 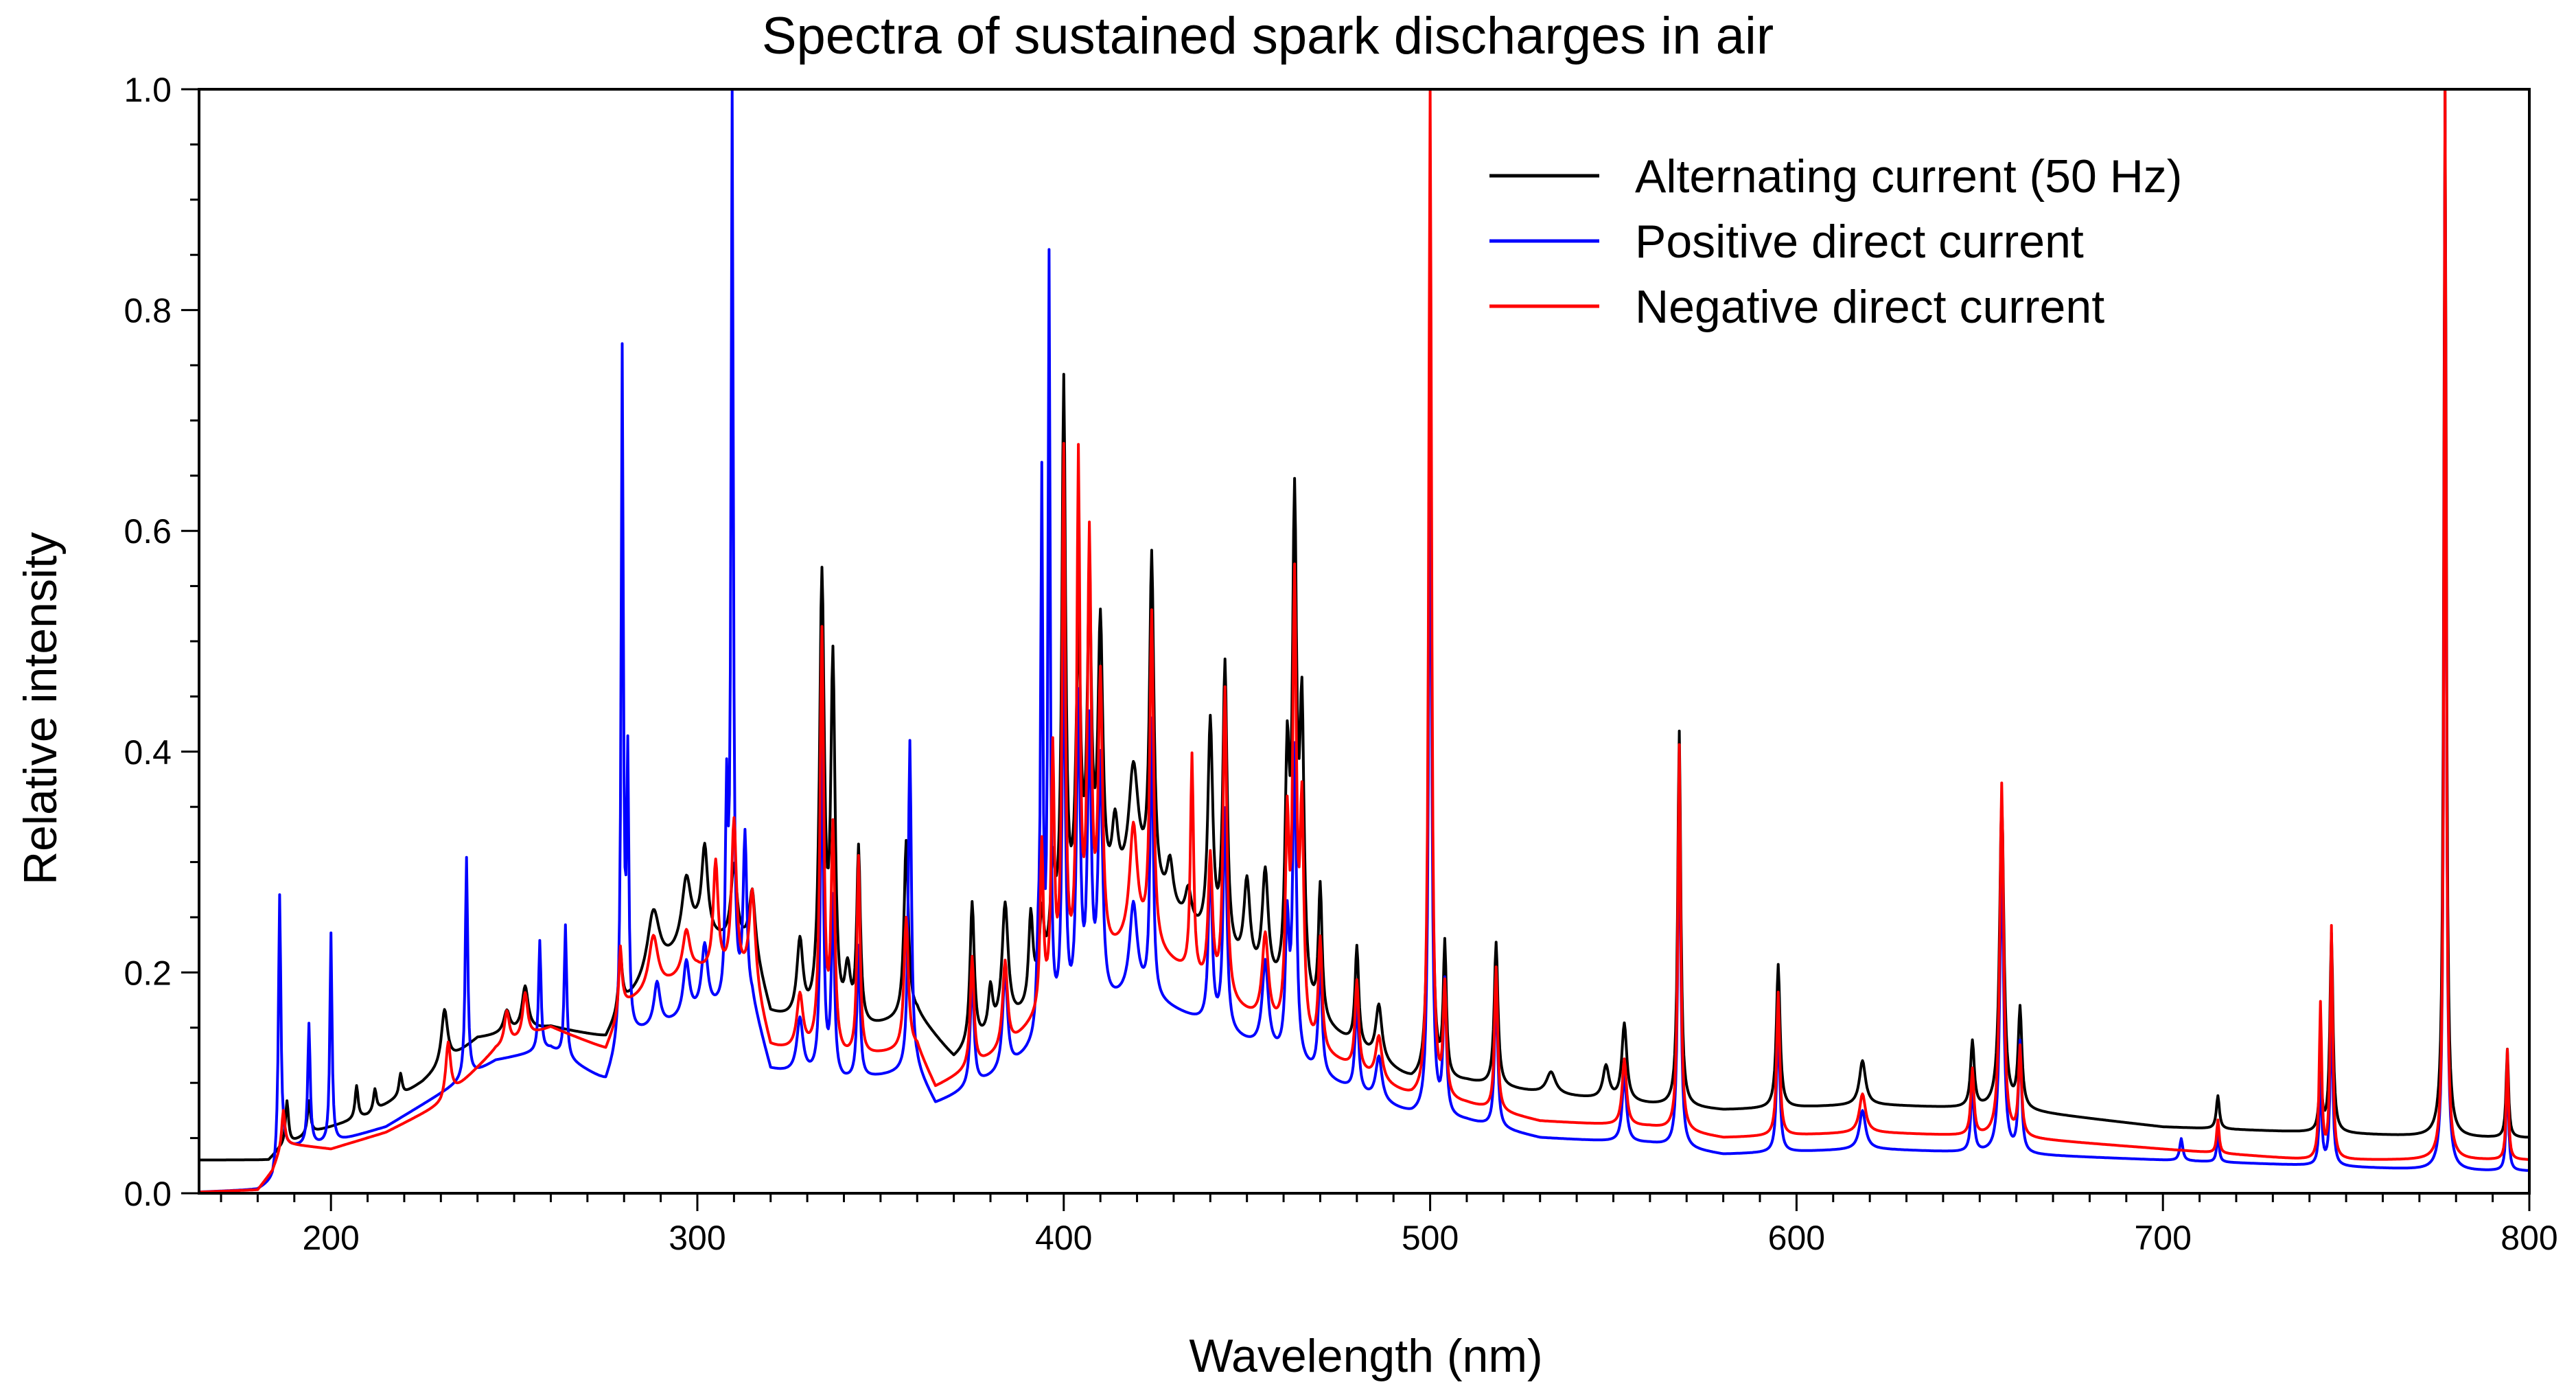 What do you see at coordinates (148, 531) in the screenshot?
I see `y-tick-label: 0.6` at bounding box center [148, 531].